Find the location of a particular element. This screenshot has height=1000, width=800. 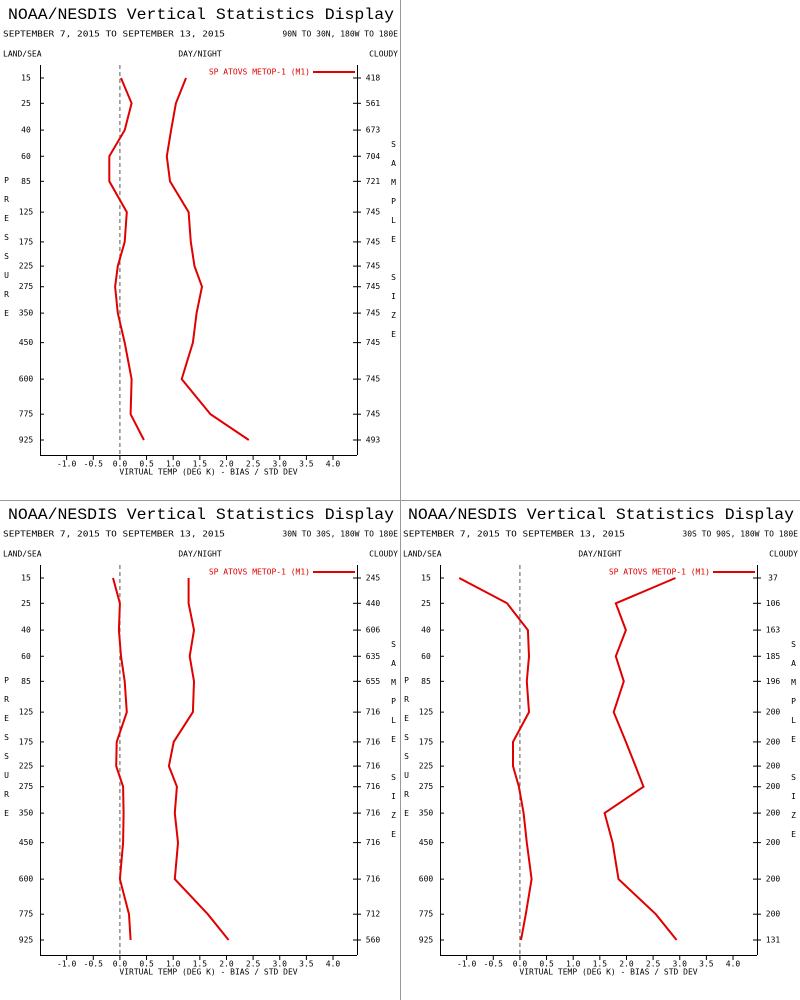

x-axis-label: VIRTUAL TEMP (DEG K) - BIAS / STD DEV is located at coordinates (208, 472).